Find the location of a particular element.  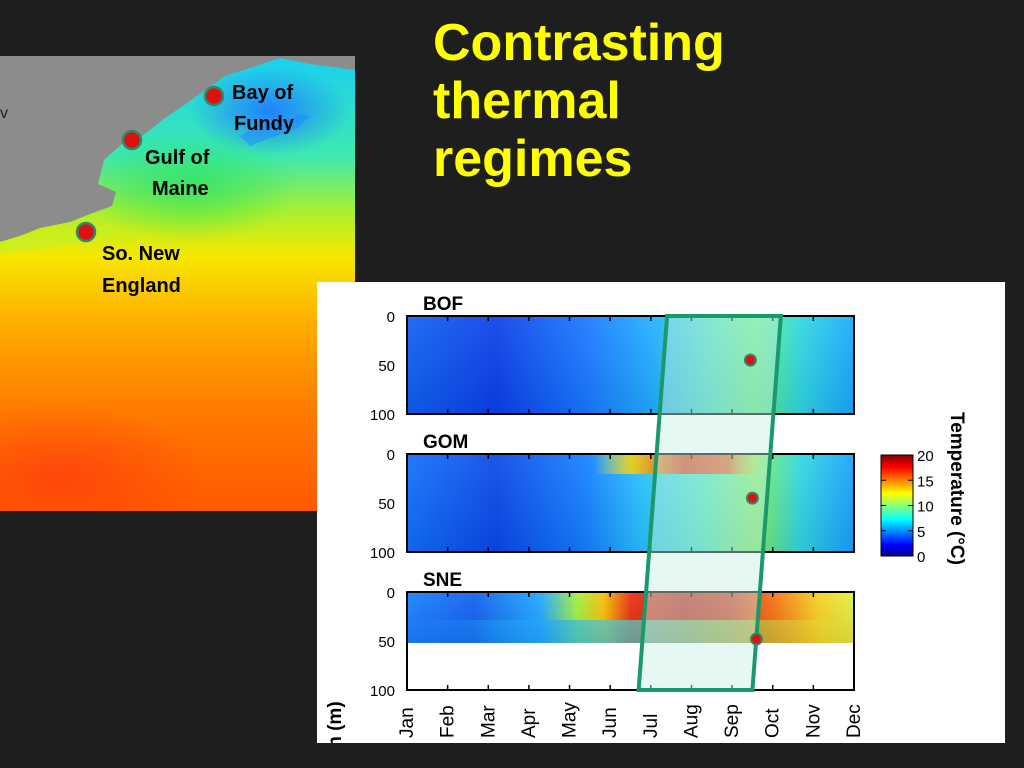

panel-label-bof: BOF is located at coordinates (443, 304).